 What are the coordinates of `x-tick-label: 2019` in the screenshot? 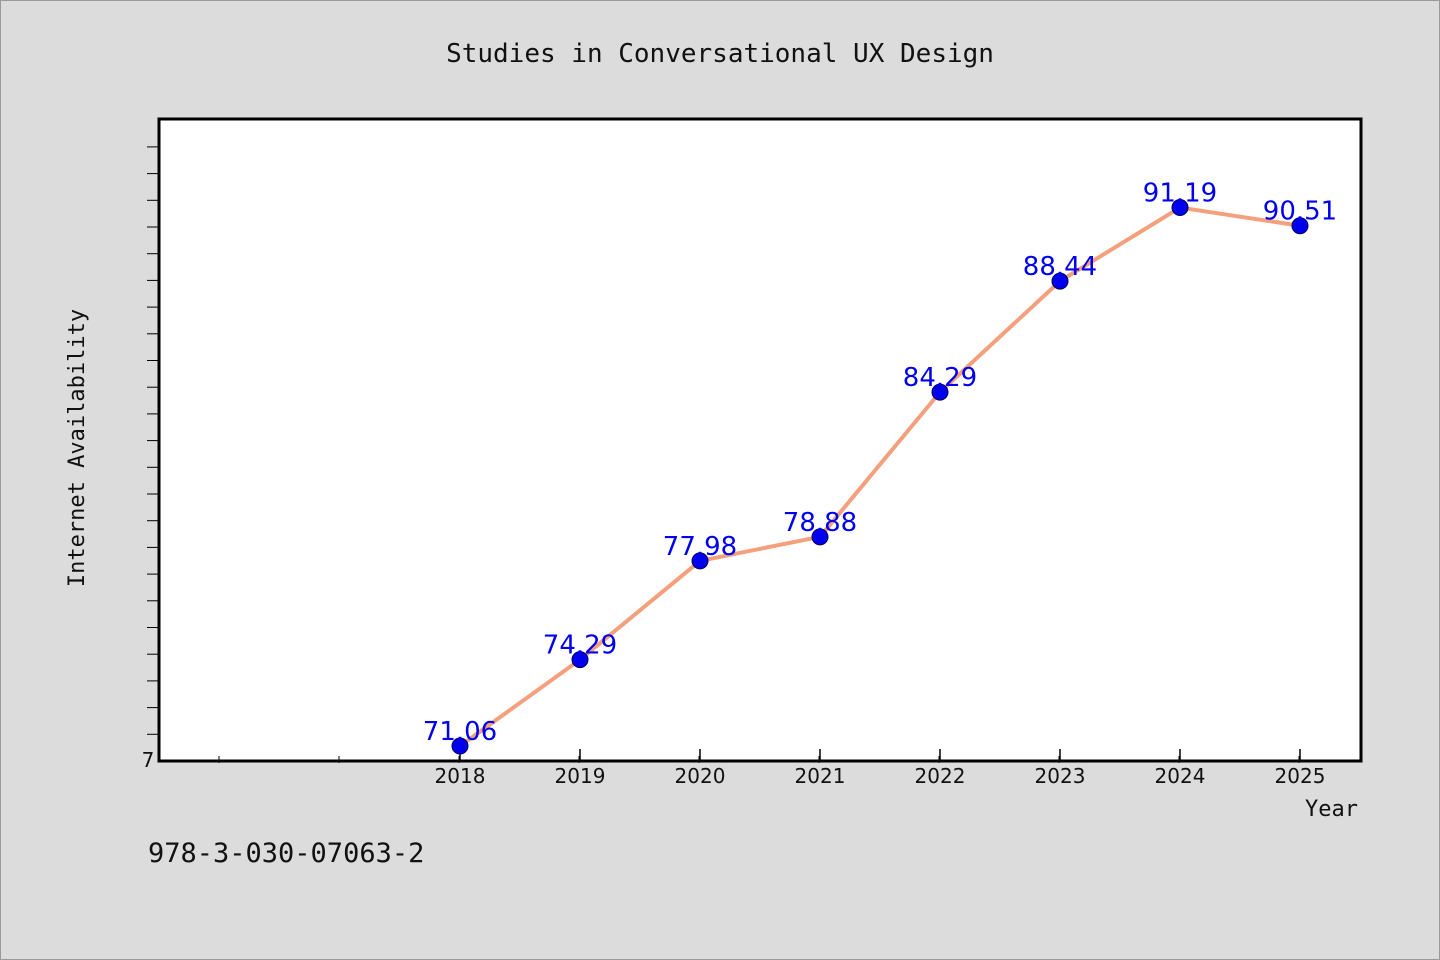 It's located at (580, 776).